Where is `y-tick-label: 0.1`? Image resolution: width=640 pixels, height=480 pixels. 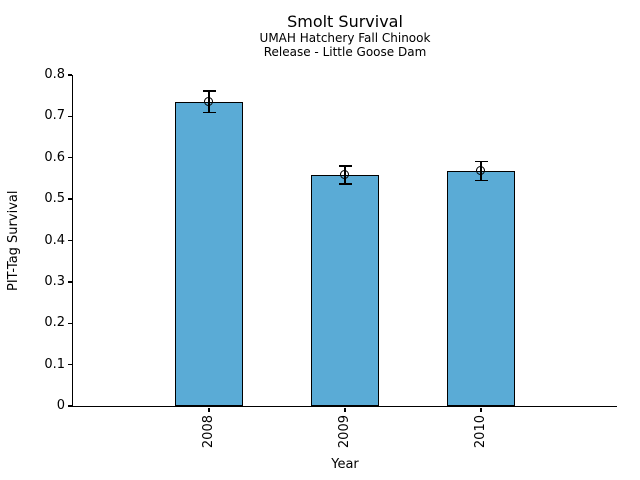
y-tick-label: 0.1 is located at coordinates (54, 364).